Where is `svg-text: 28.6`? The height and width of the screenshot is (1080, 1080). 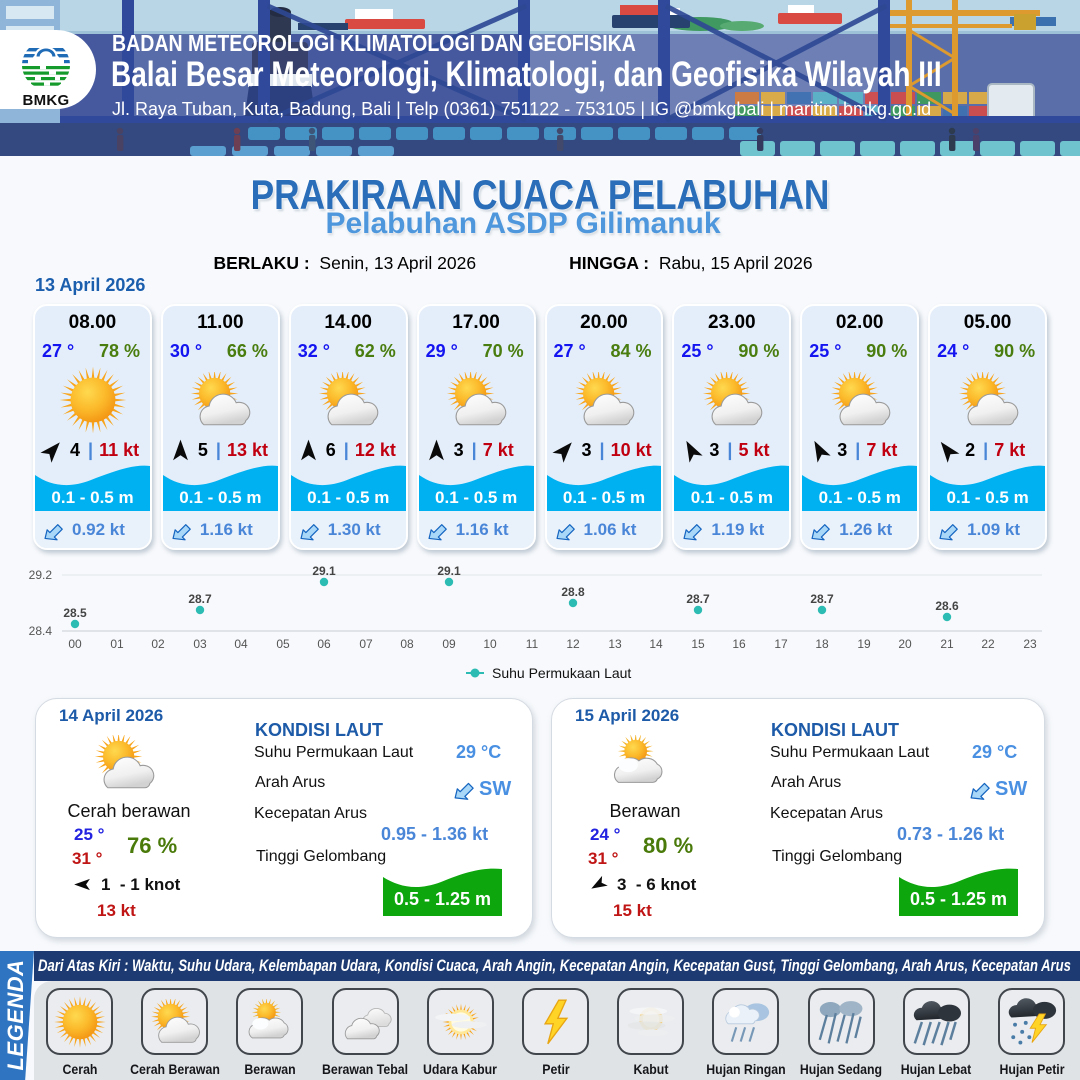
svg-text: 28.6 is located at coordinates (947, 606).